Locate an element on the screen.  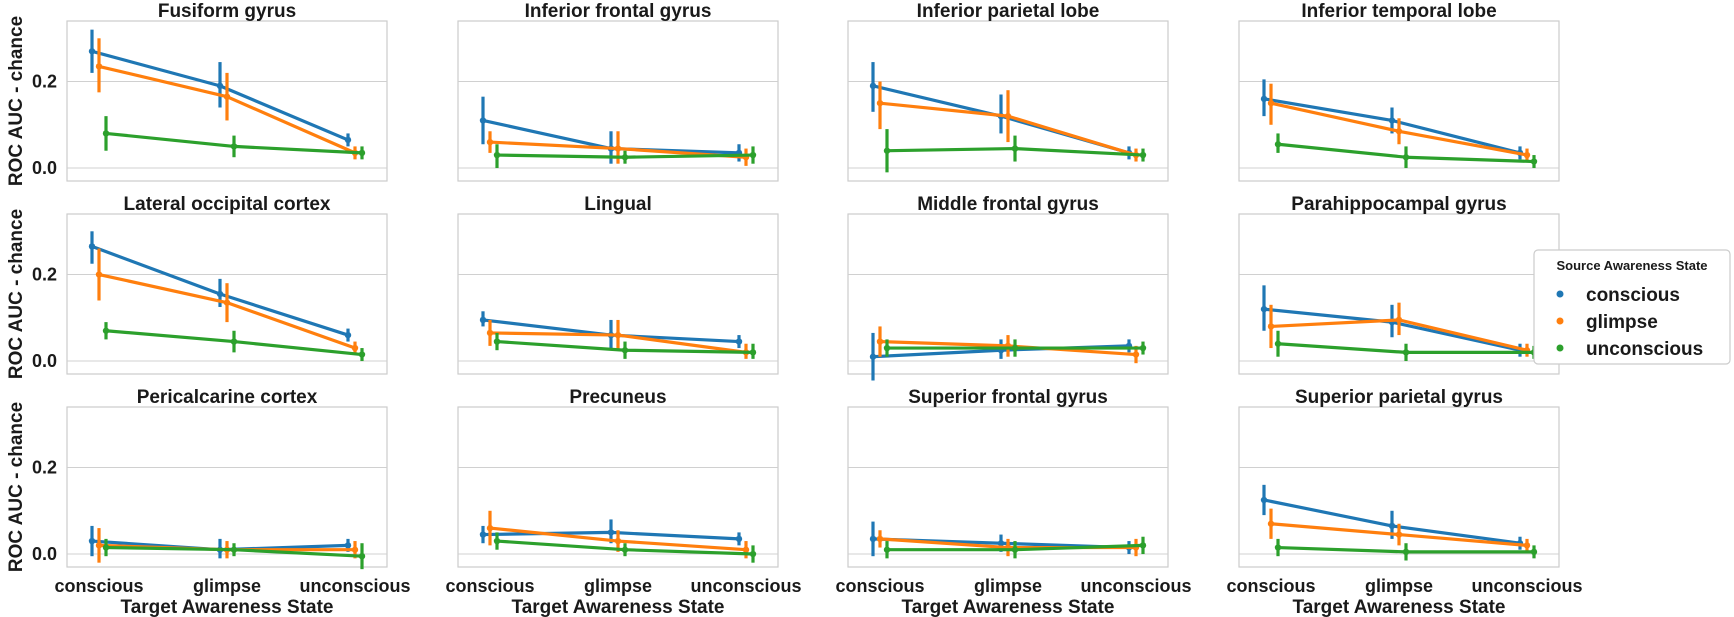
panel-title: Parahippocampal gyrus is located at coordinates (1398, 204).